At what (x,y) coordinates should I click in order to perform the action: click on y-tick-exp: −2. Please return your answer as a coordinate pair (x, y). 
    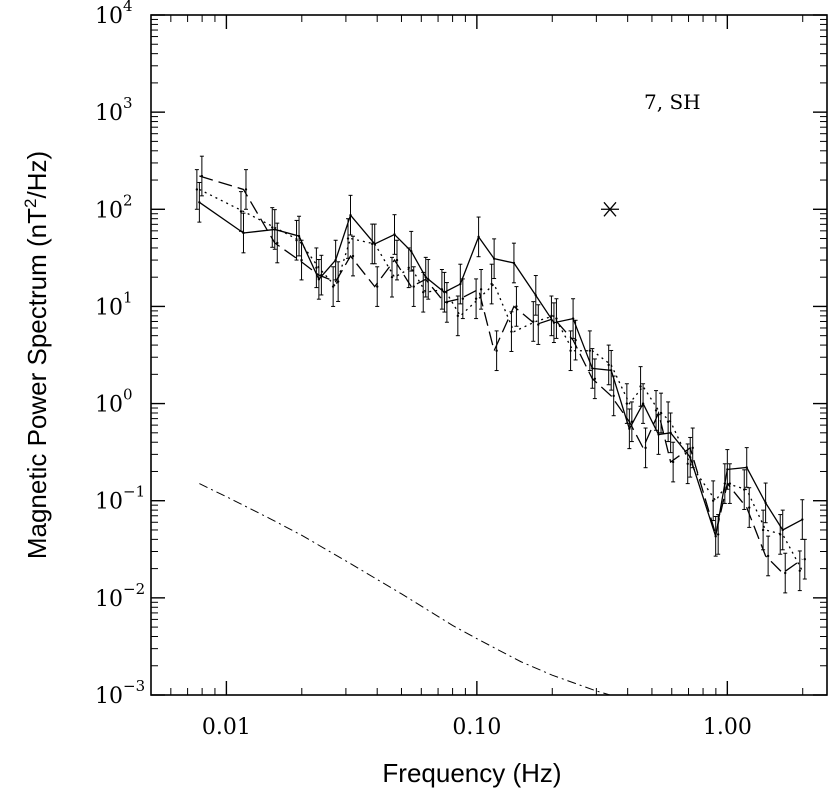
    Looking at the image, I should click on (134, 589).